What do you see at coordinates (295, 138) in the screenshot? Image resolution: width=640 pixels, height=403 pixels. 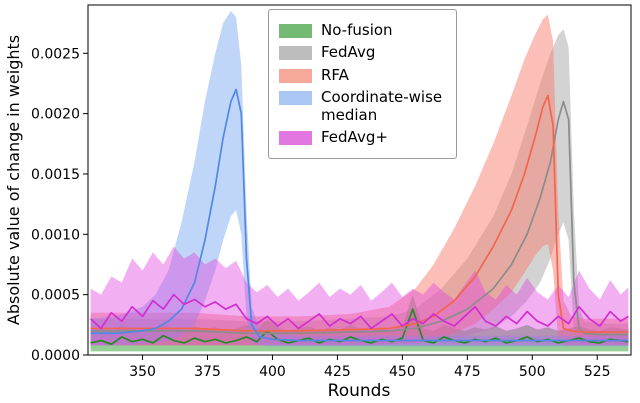 I see `fedavgplus-swatch-icon` at bounding box center [295, 138].